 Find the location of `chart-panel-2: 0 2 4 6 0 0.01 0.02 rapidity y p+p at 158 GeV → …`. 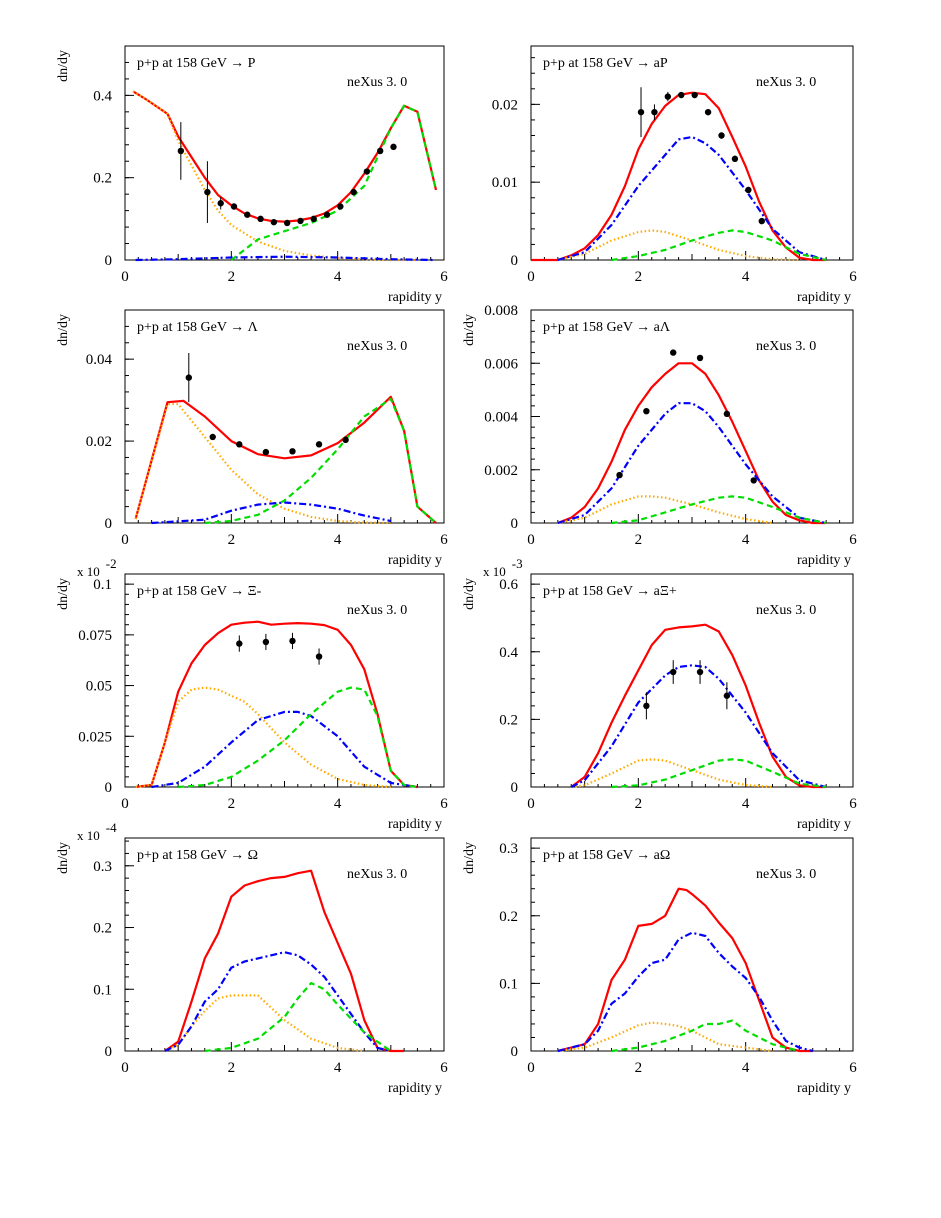

chart-panel-2: 0 2 4 6 0 0.01 0.02 rapidity y p+p at 158 GeV → … is located at coordinates (674, 175).